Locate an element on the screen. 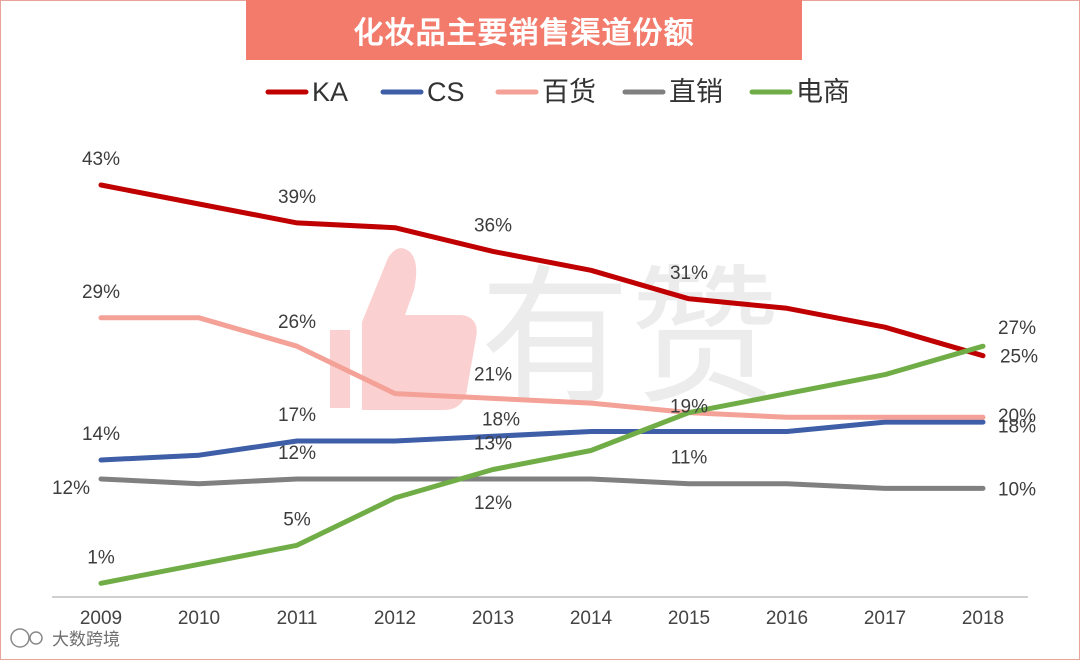 This screenshot has width=1080, height=660. x-tick-label: 2009 is located at coordinates (101, 618).